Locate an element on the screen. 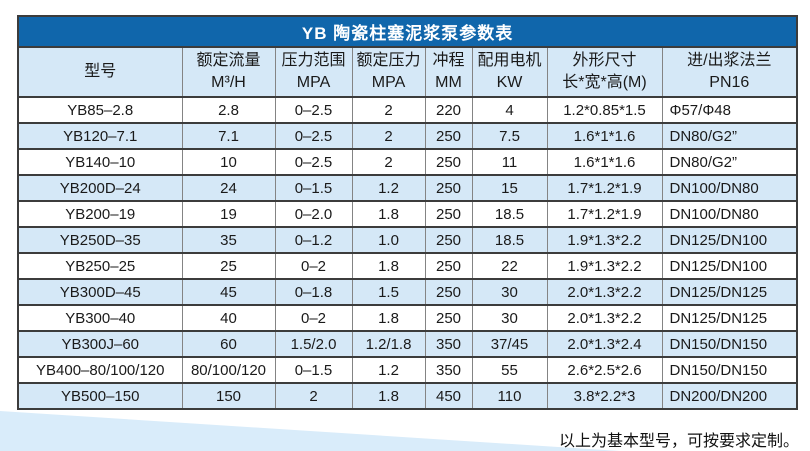 The width and height of the screenshot is (810, 451). table-cell: 1.0 is located at coordinates (388, 240).